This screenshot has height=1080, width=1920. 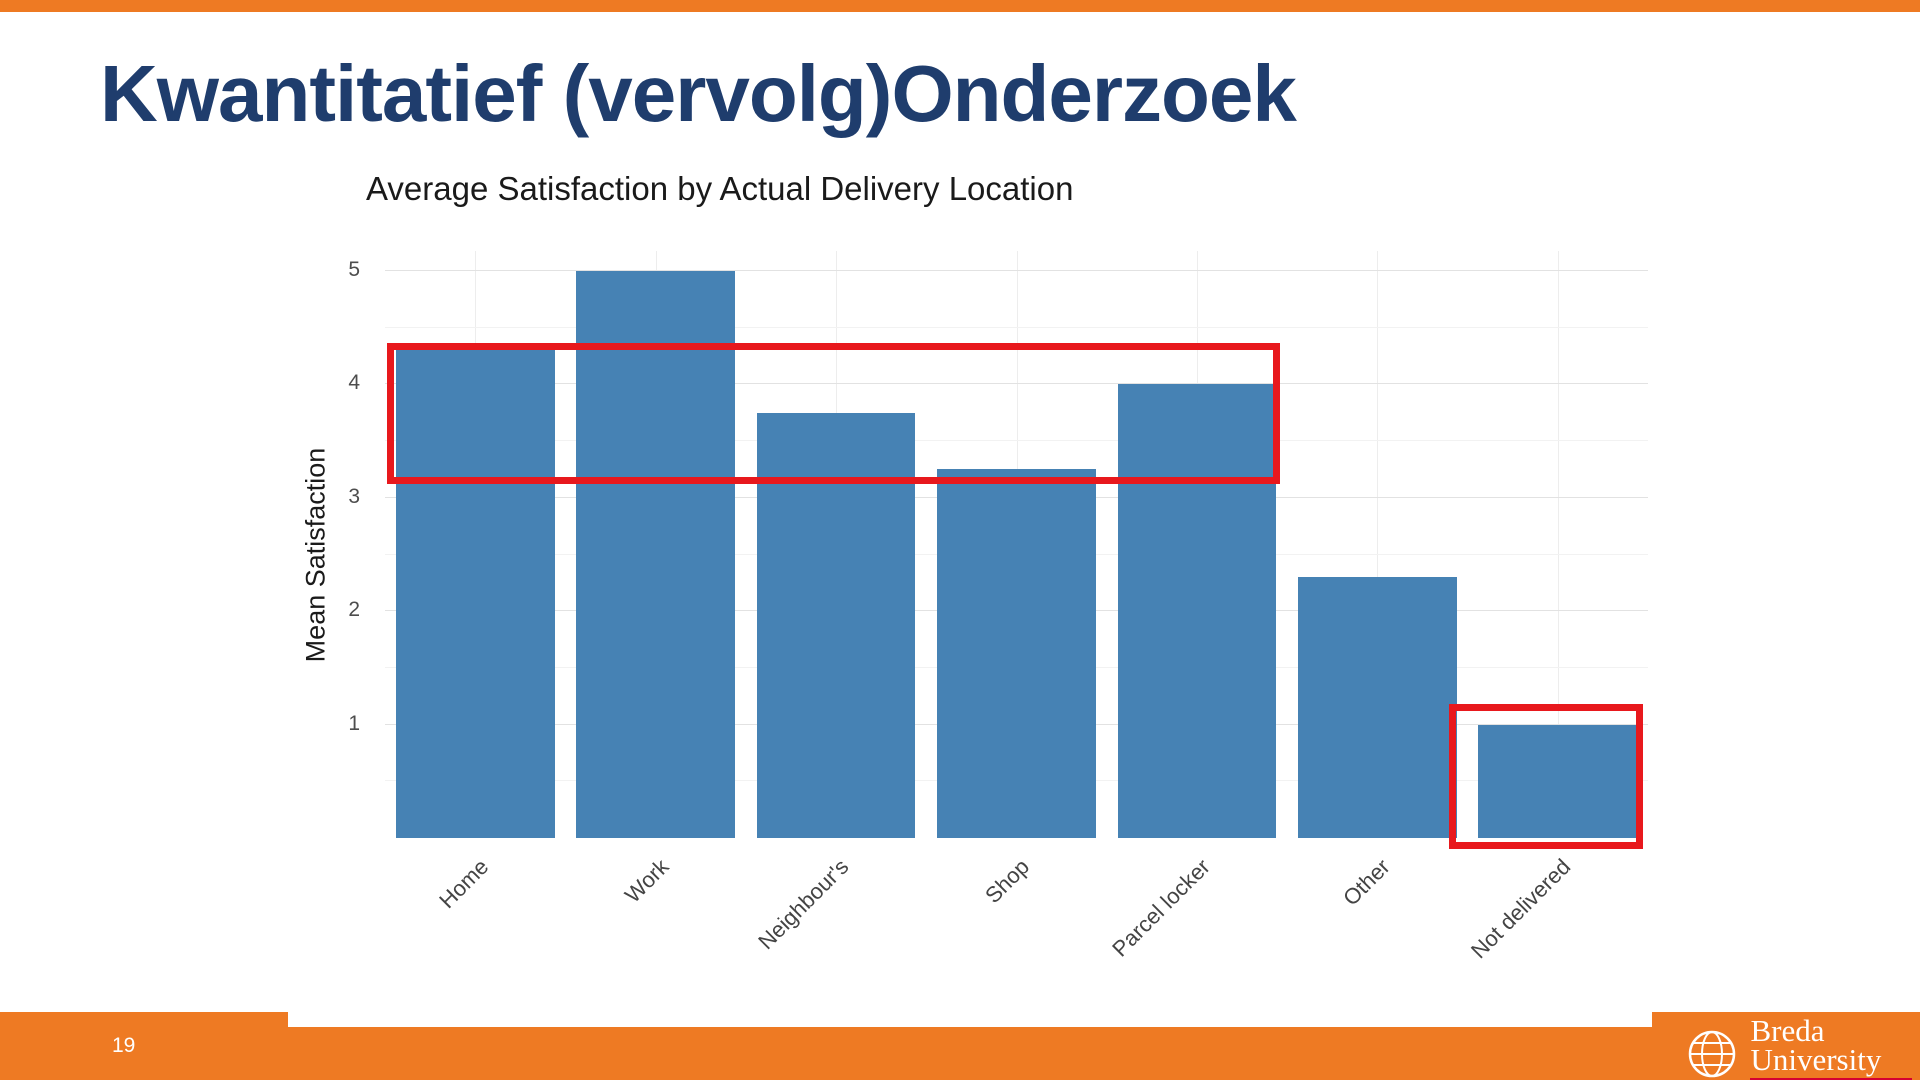 What do you see at coordinates (833, 413) in the screenshot?
I see `annotation-rect-home-to-parcel-locker` at bounding box center [833, 413].